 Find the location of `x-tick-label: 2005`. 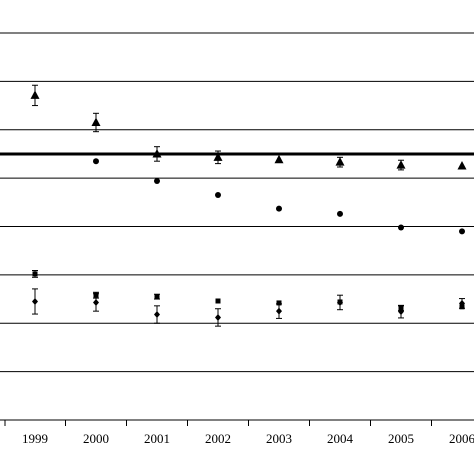

x-tick-label: 2005 is located at coordinates (401, 438).